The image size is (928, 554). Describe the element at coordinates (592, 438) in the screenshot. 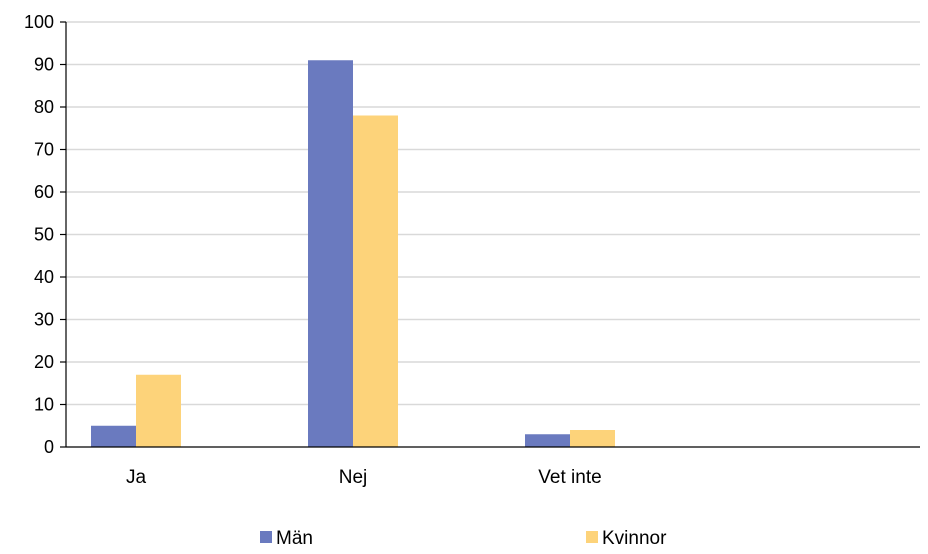

I see `bar-kvinnor-vet-inte` at that location.